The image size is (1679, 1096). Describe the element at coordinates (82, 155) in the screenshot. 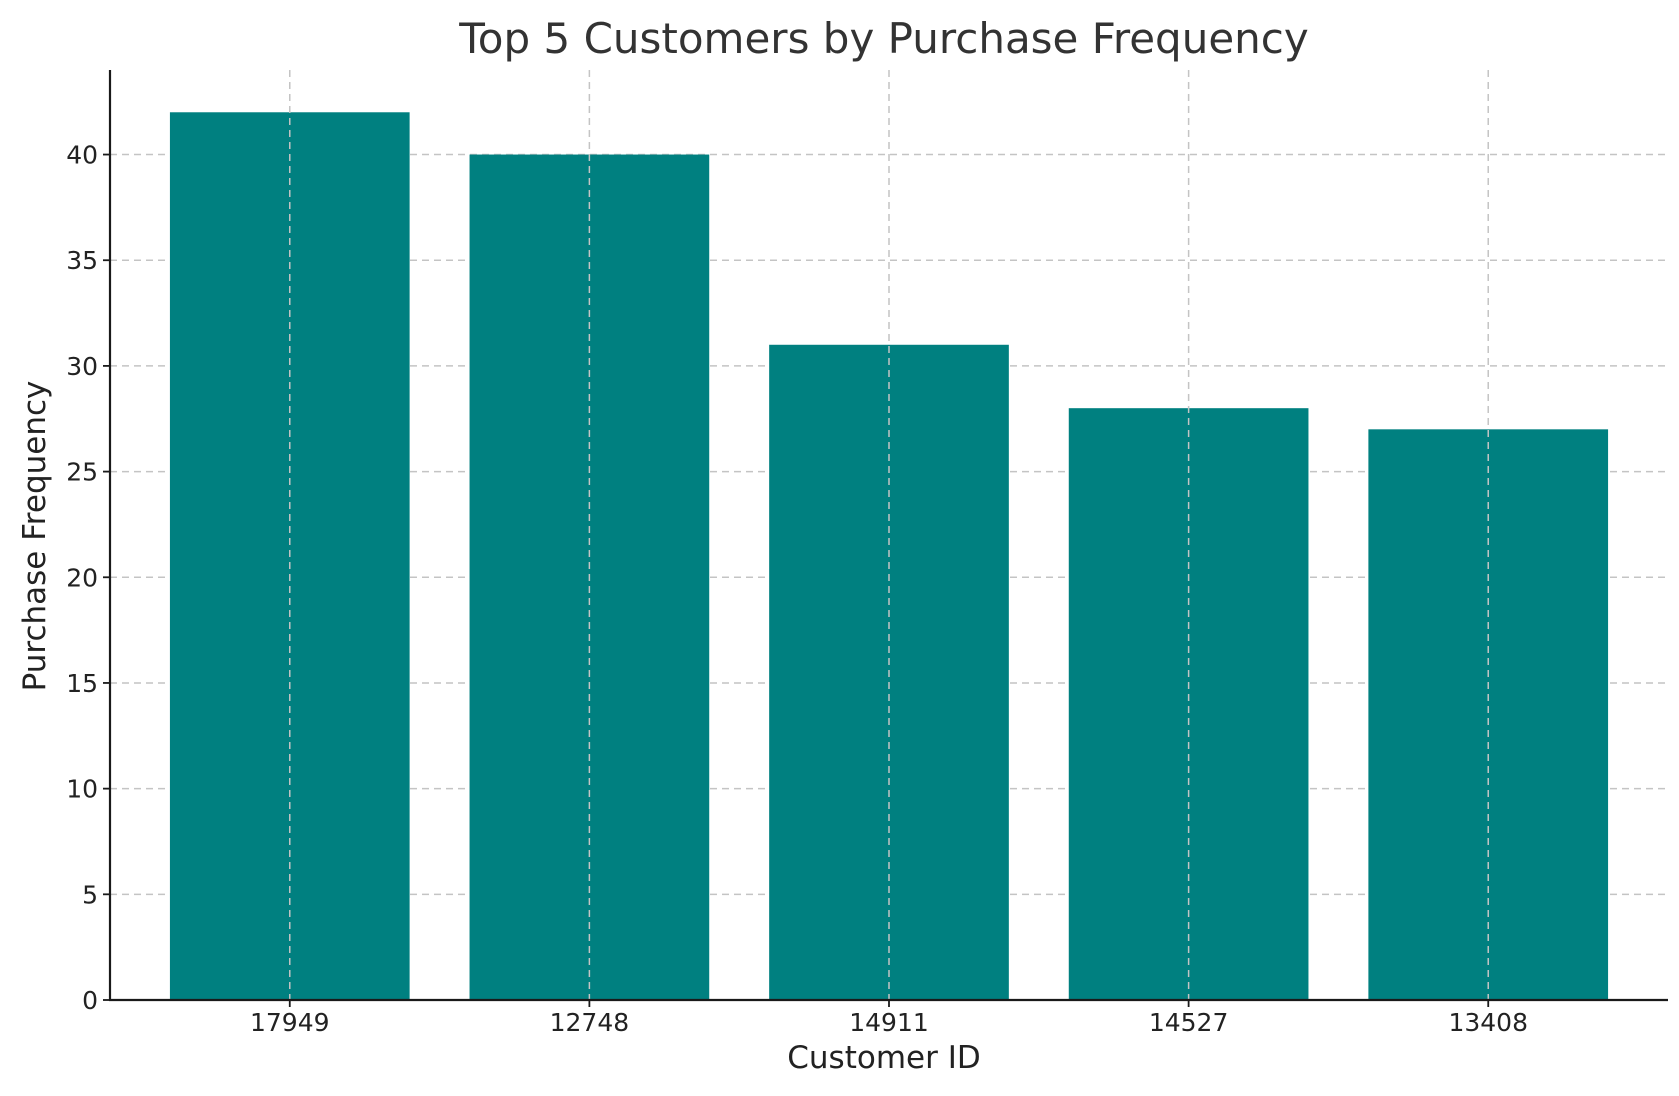

I see `y-tick-label: 40` at that location.